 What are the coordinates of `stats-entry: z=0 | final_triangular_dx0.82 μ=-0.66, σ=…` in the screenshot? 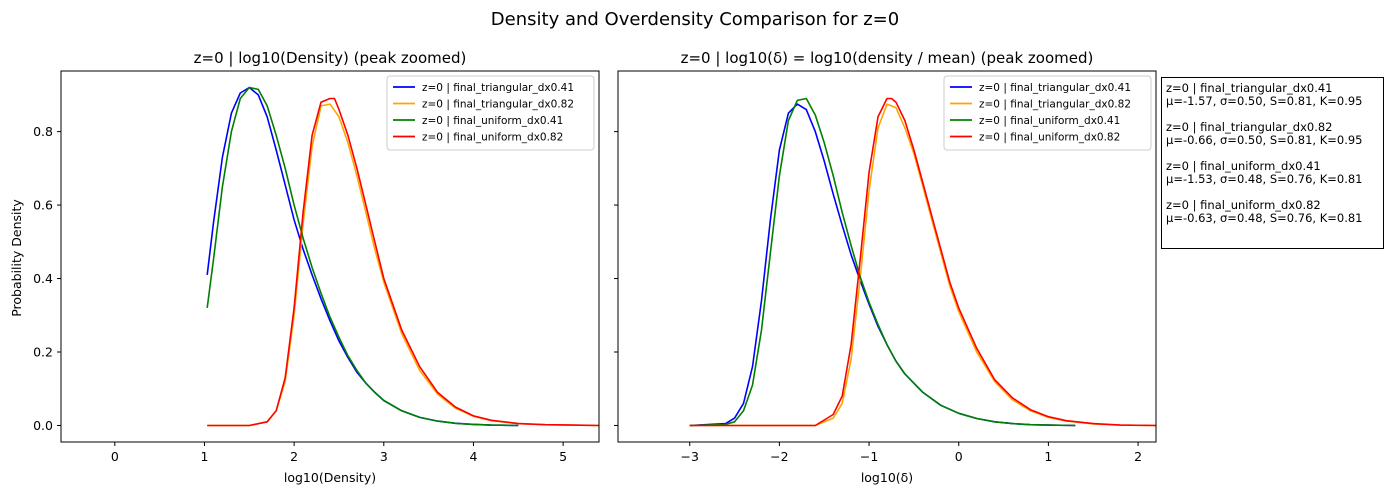 It's located at (1272, 134).